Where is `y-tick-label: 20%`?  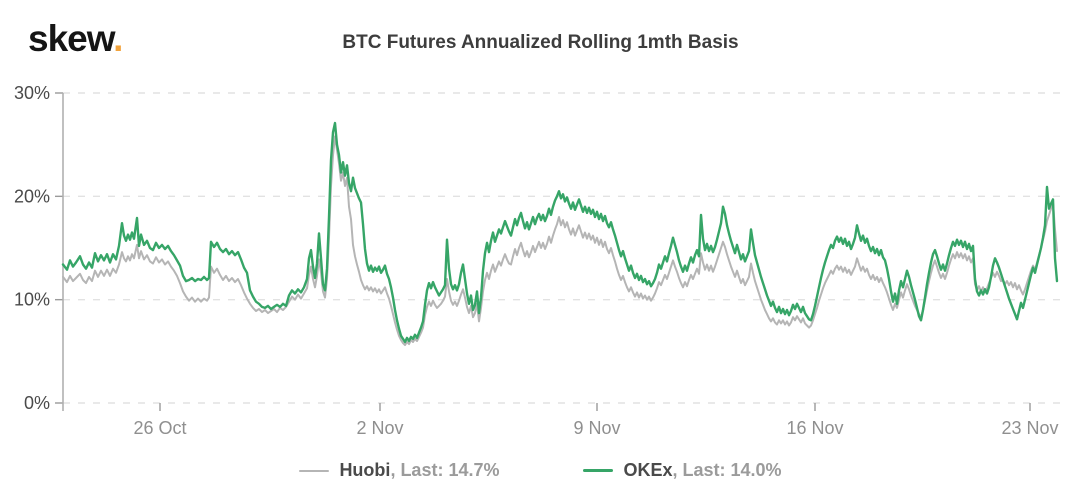 y-tick-label: 20% is located at coordinates (32, 196).